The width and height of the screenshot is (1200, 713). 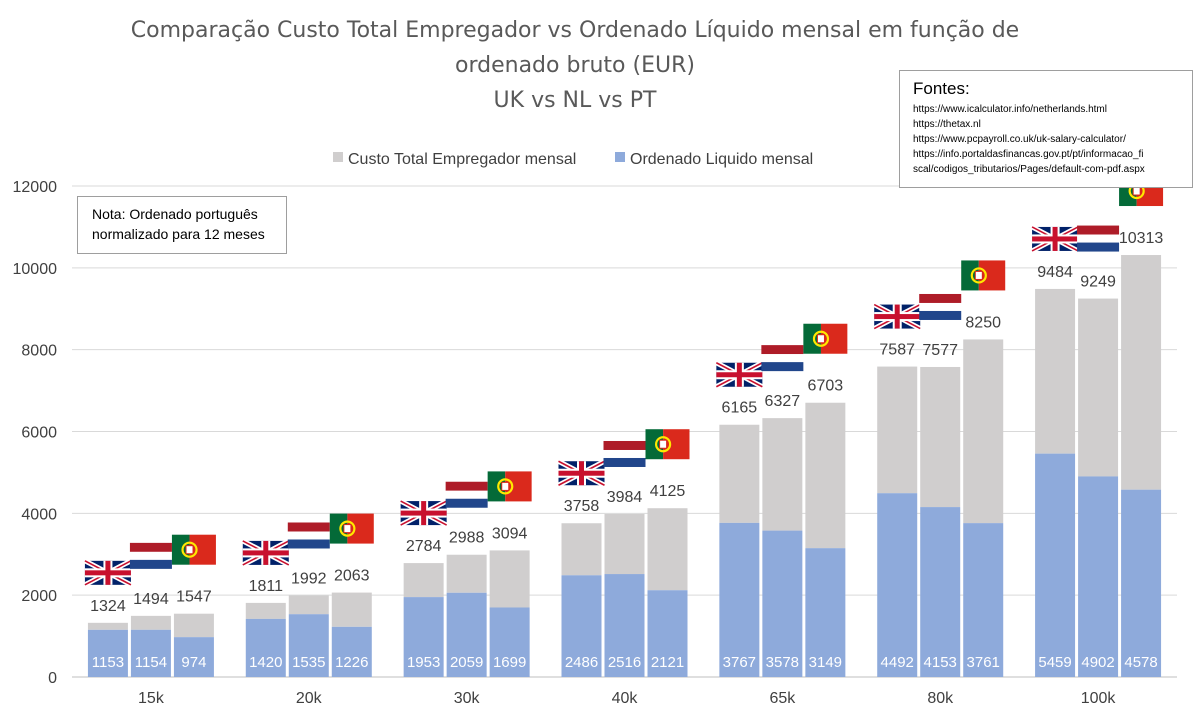 What do you see at coordinates (825, 662) in the screenshot?
I see `data-label-net-salary: 3149` at bounding box center [825, 662].